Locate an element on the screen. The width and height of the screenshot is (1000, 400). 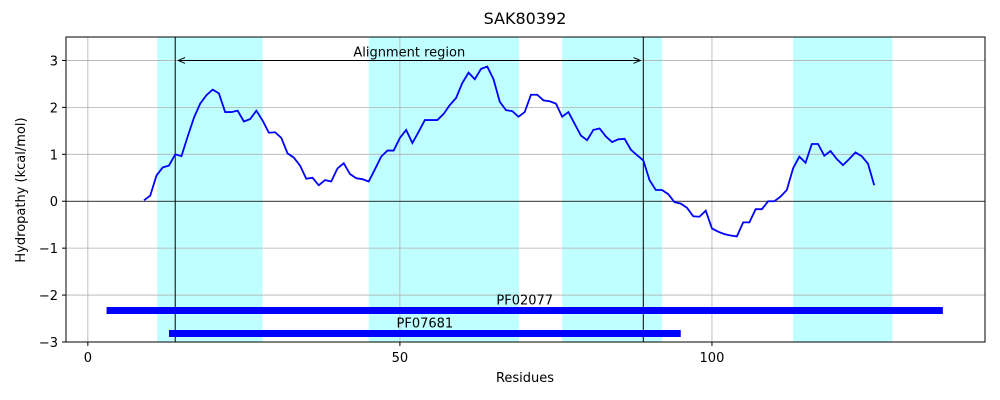
x-tick-label: 50 is located at coordinates (400, 358).